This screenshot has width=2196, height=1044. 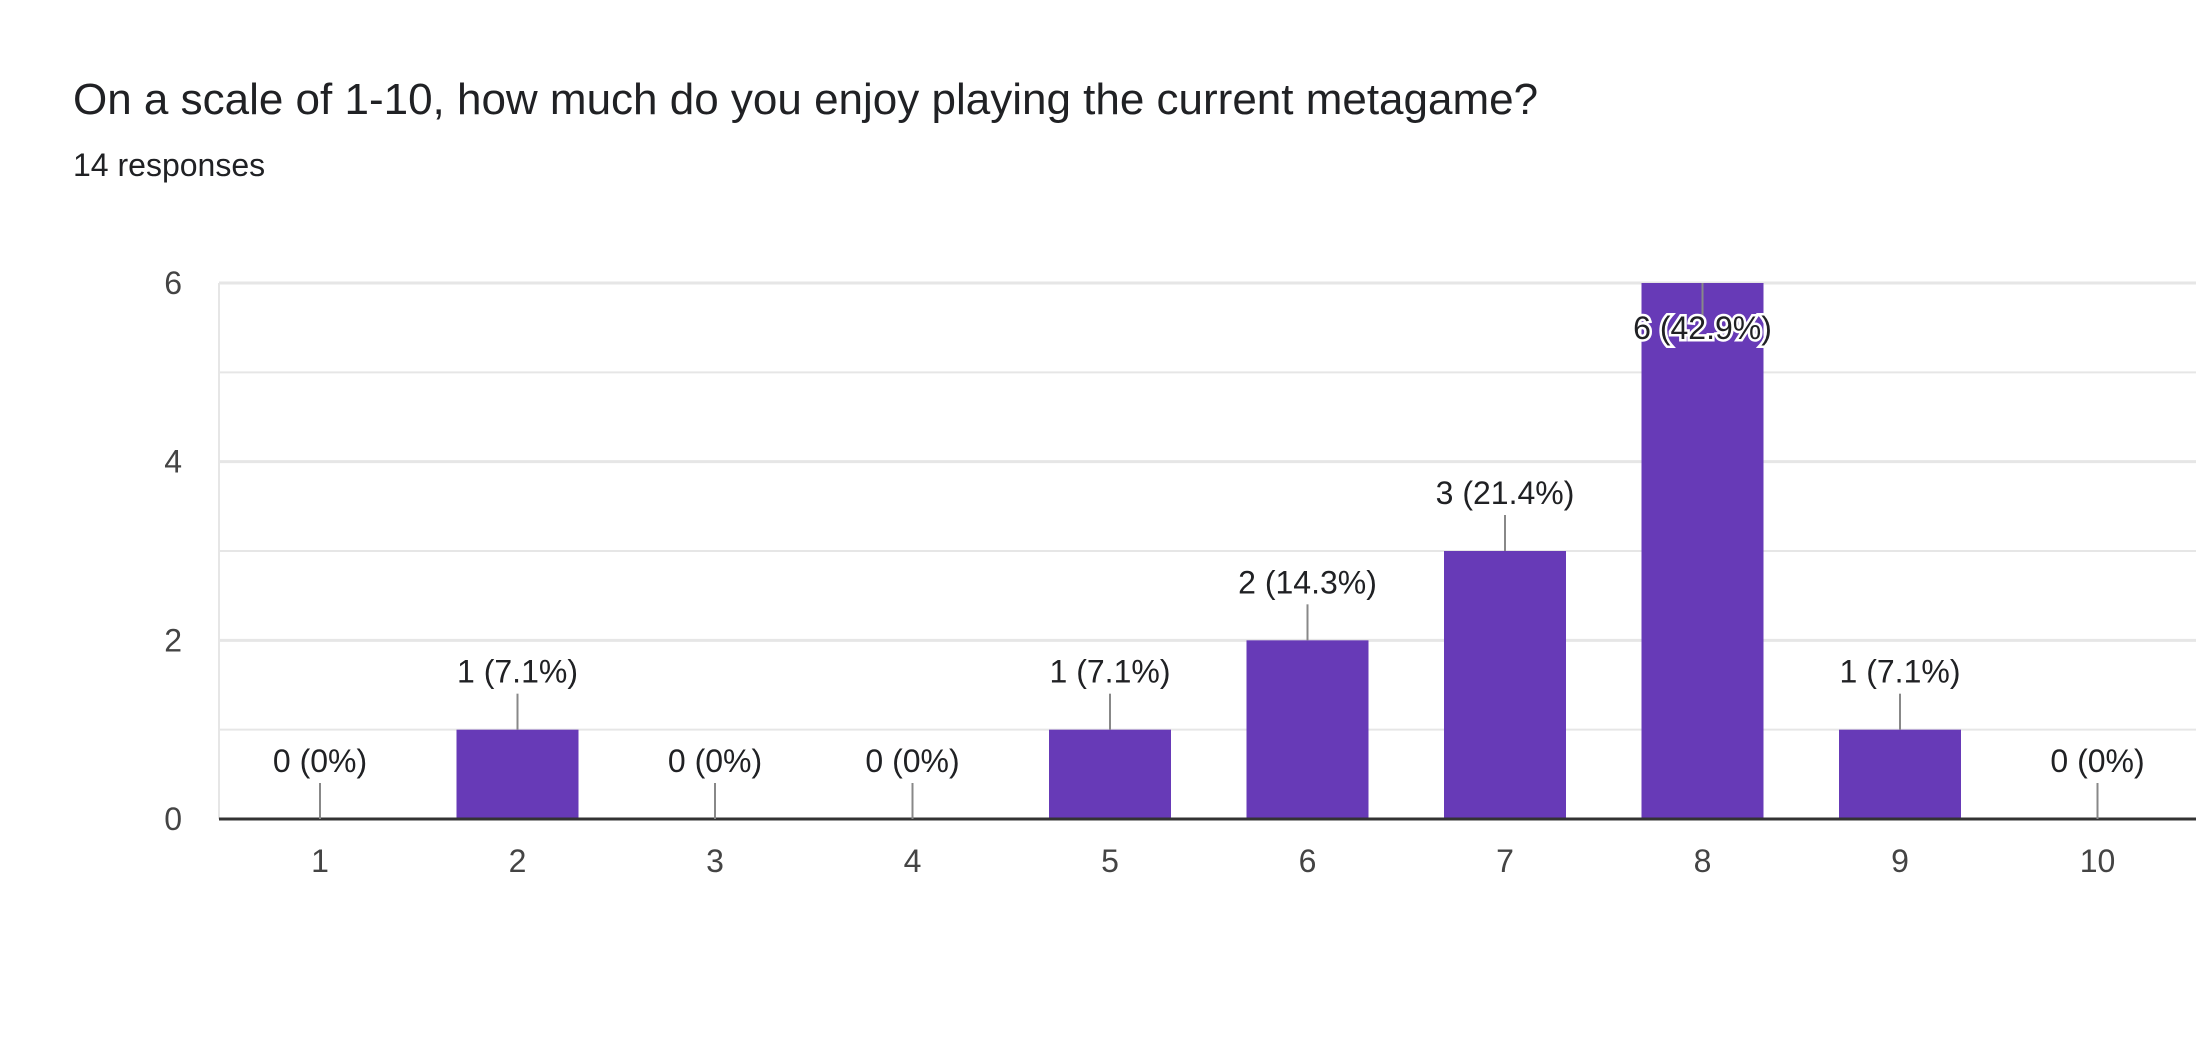 I want to click on x-tick-label: 2, so click(x=518, y=861).